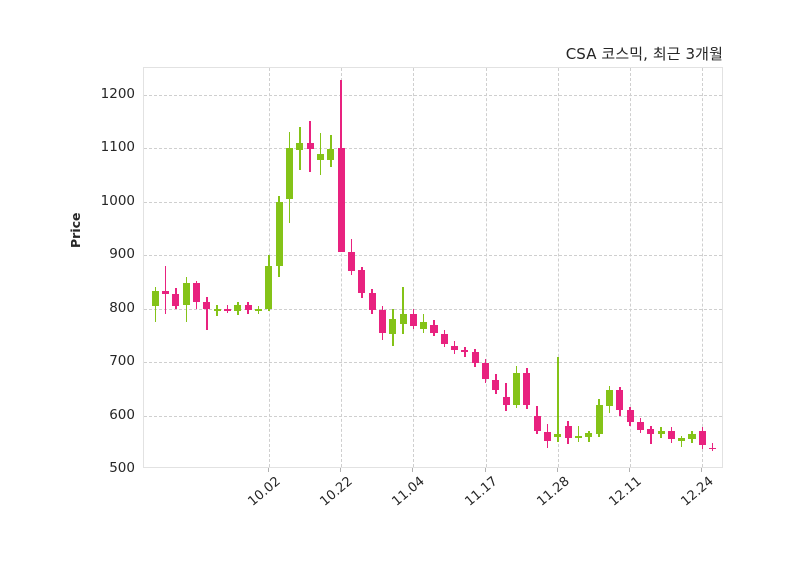 This screenshot has height=575, width=800. I want to click on y-axis-label: Price, so click(75, 230).